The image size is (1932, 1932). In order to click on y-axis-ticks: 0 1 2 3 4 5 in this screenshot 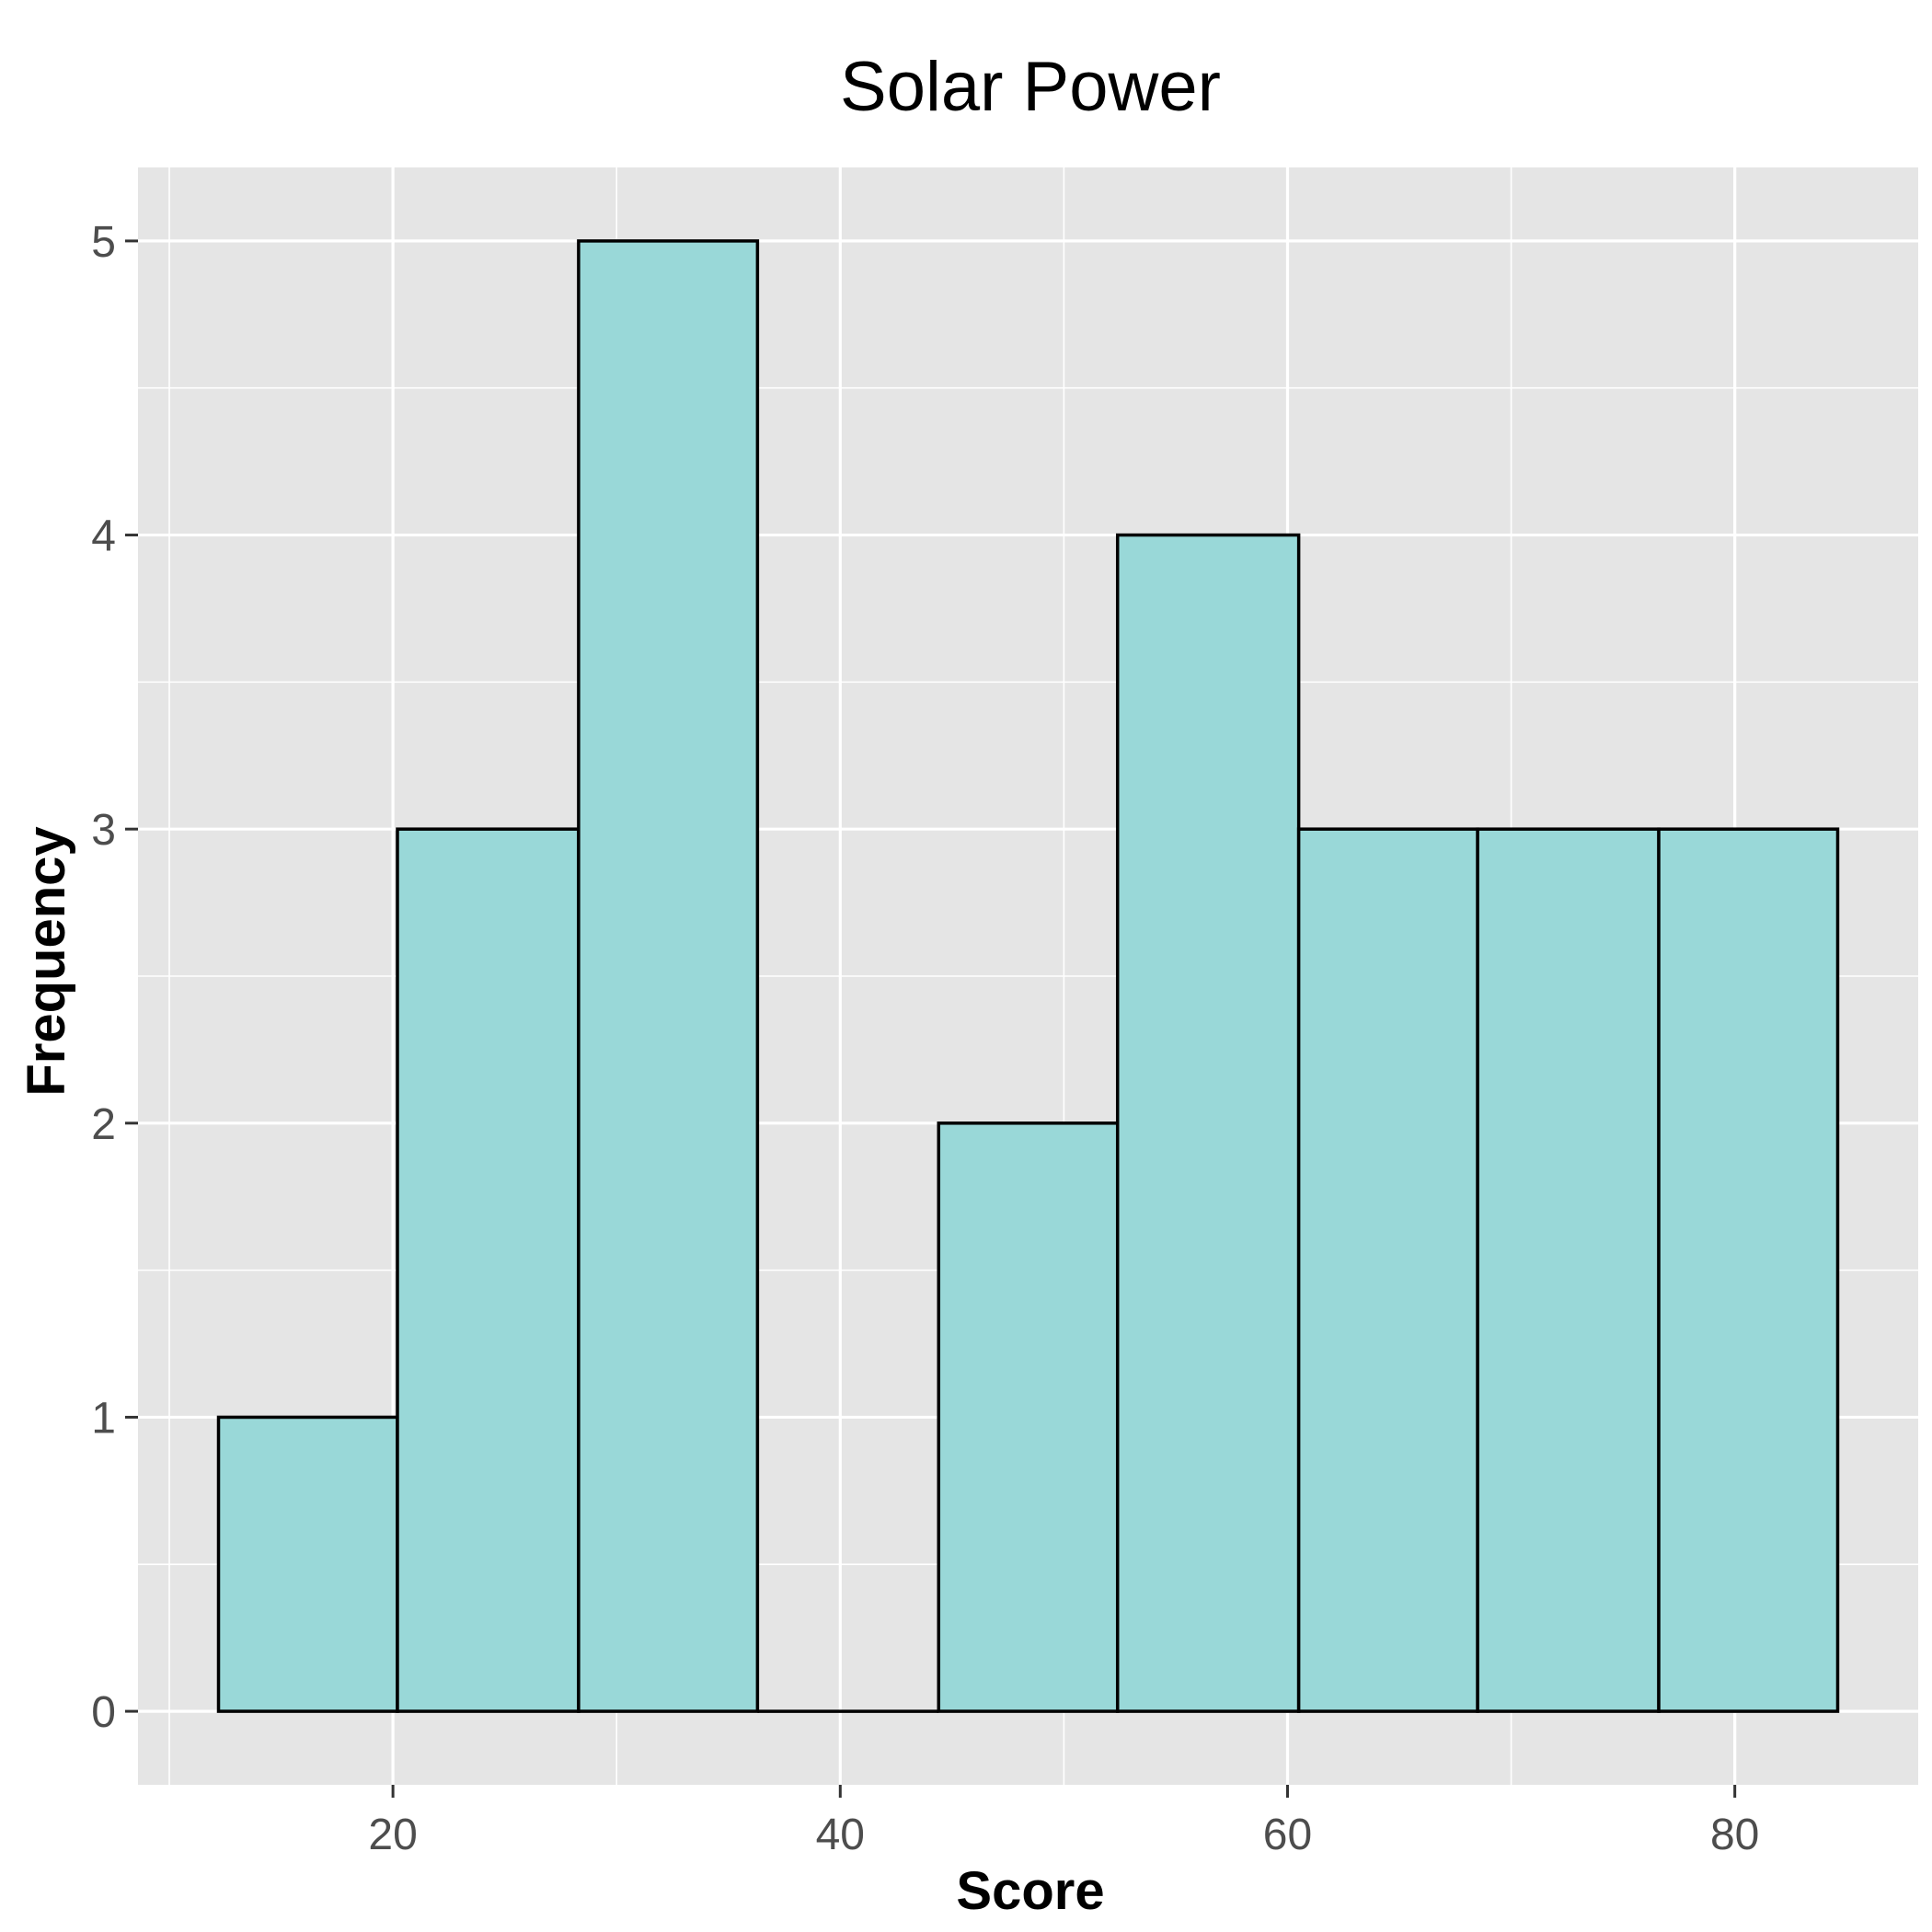, I will do `click(114, 977)`.